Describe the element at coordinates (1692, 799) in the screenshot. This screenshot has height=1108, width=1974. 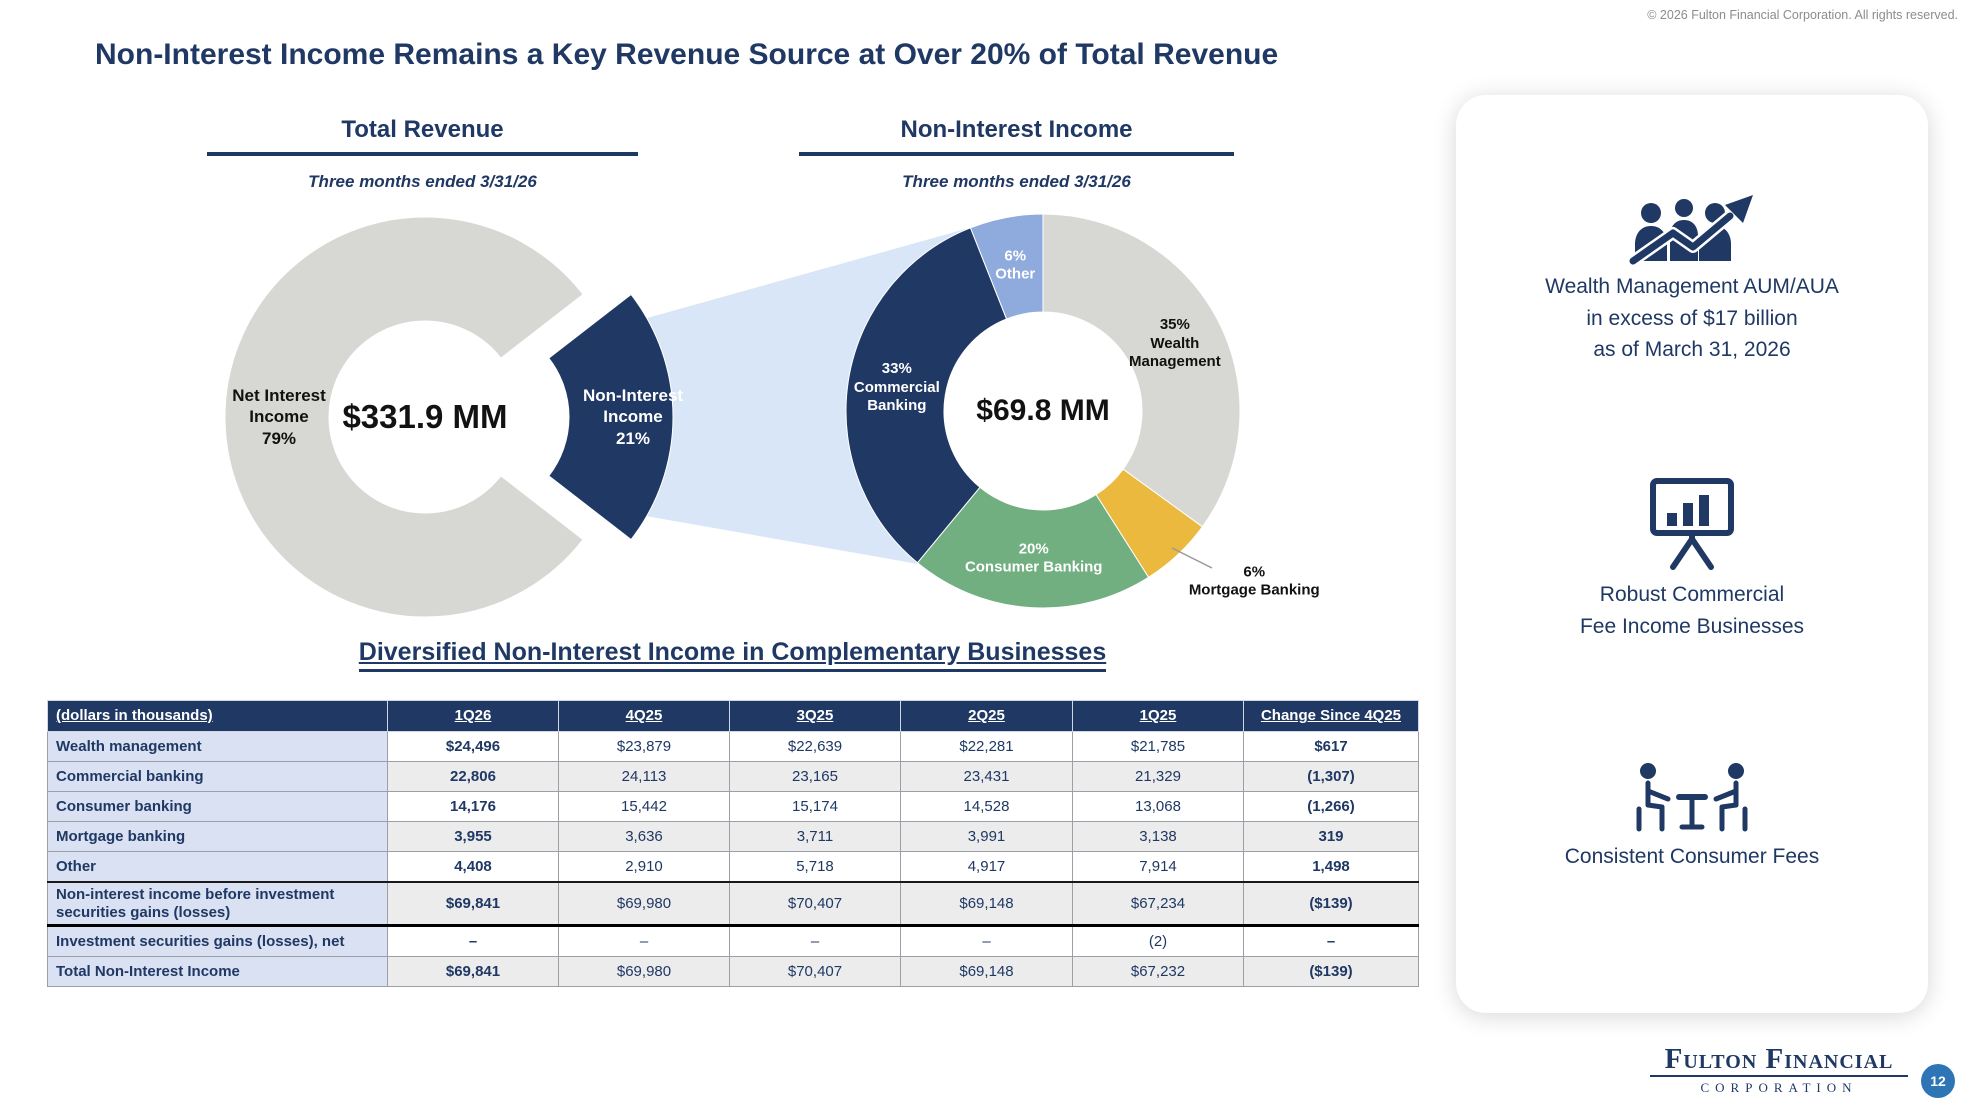
I see `consumer-meeting-icon` at that location.